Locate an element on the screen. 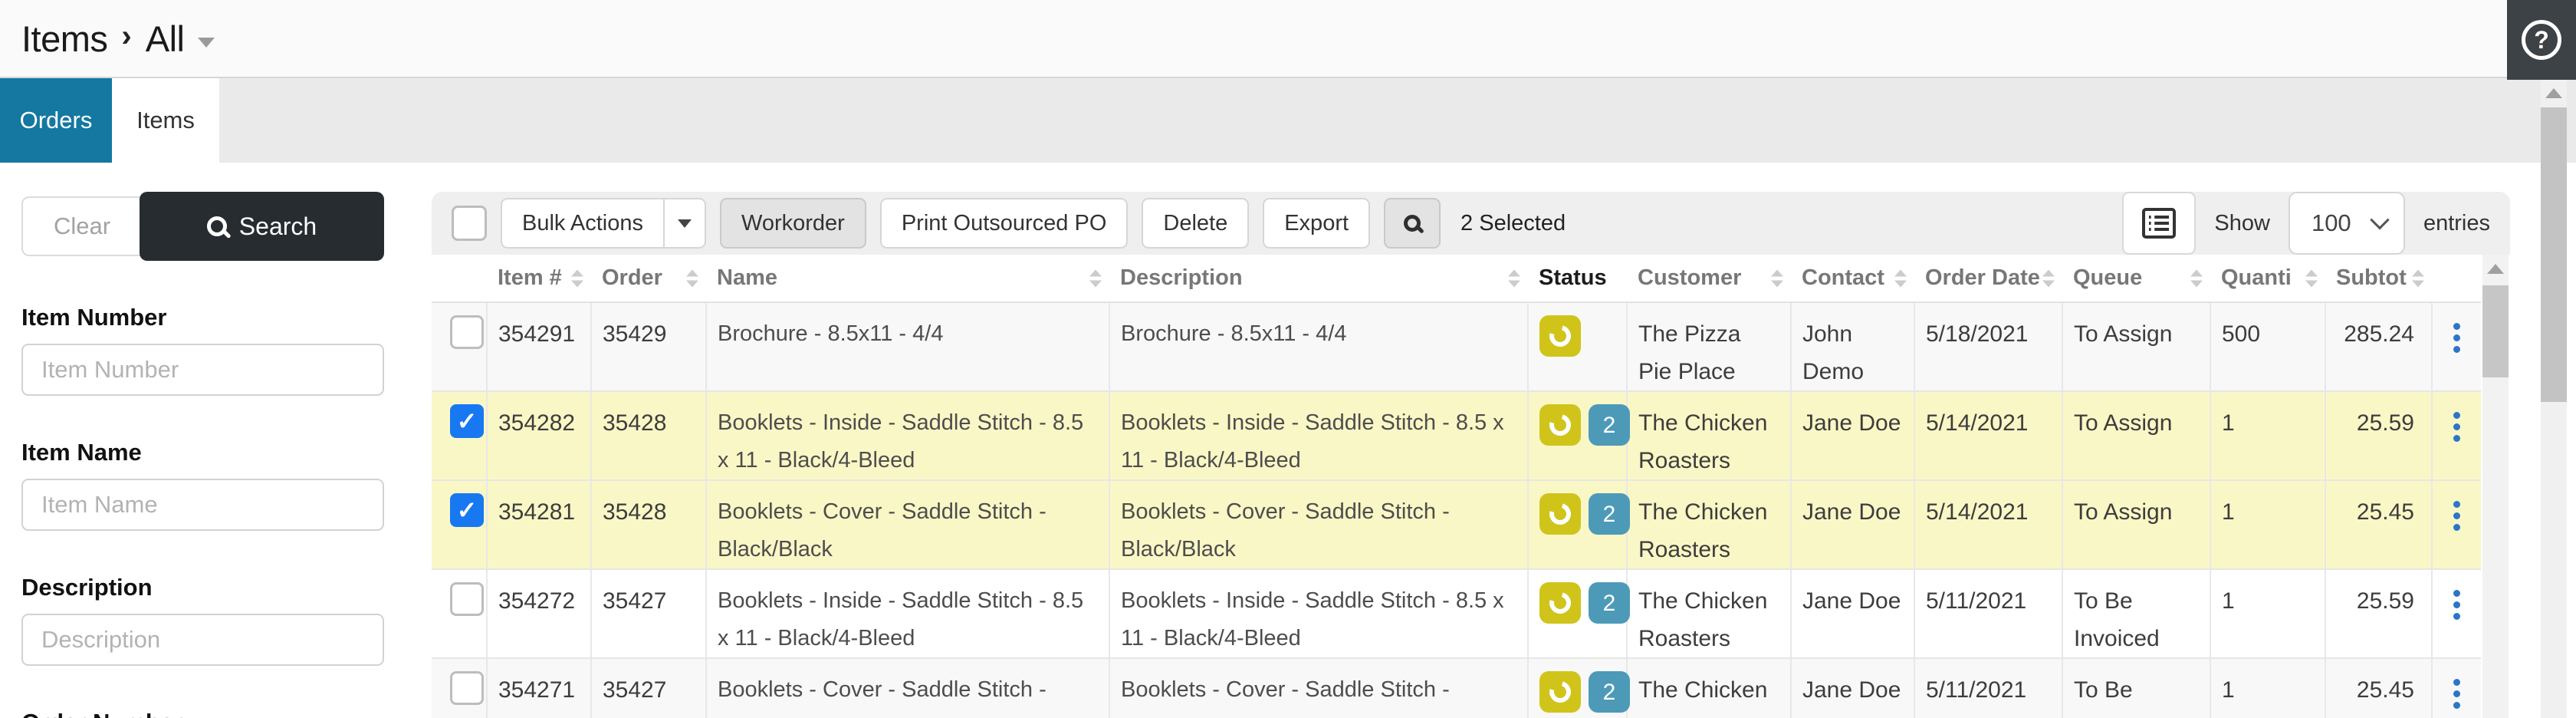 The image size is (2576, 718). bulk-actions-caret-button is located at coordinates (685, 224).